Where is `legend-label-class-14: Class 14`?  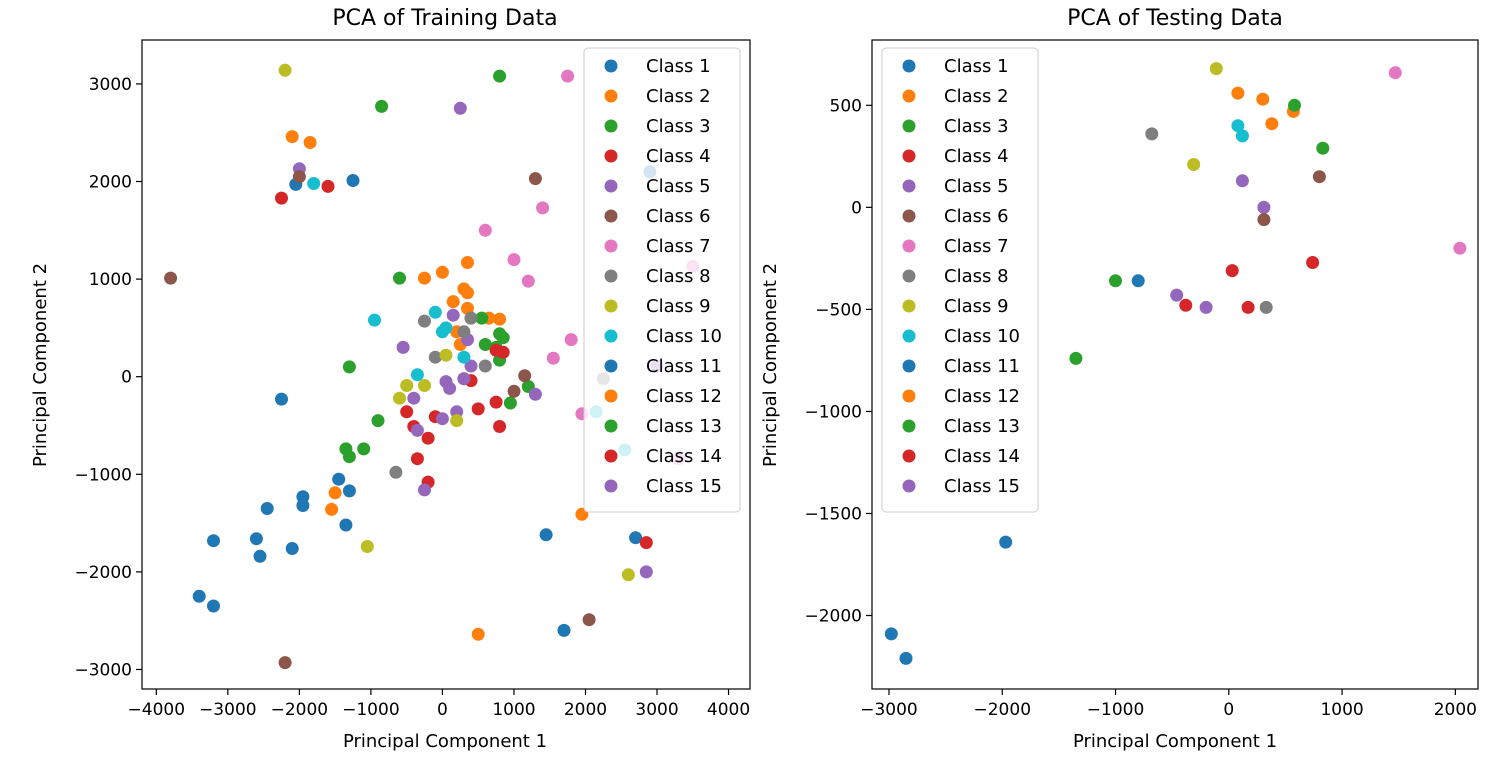
legend-label-class-14: Class 14 is located at coordinates (982, 456).